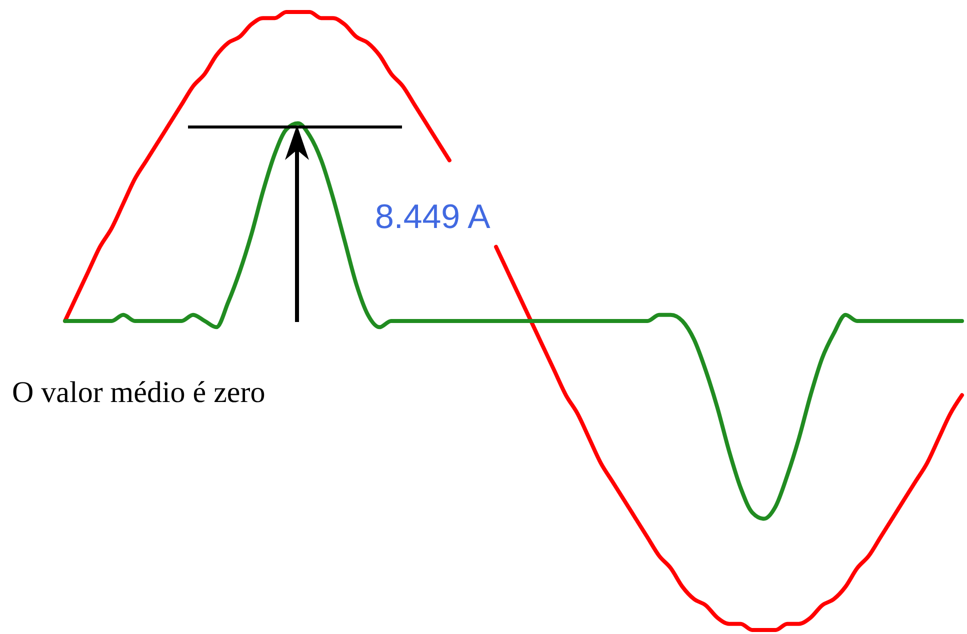 This screenshot has height=634, width=967. What do you see at coordinates (139, 392) in the screenshot?
I see `annotation: O valor médio é zero` at bounding box center [139, 392].